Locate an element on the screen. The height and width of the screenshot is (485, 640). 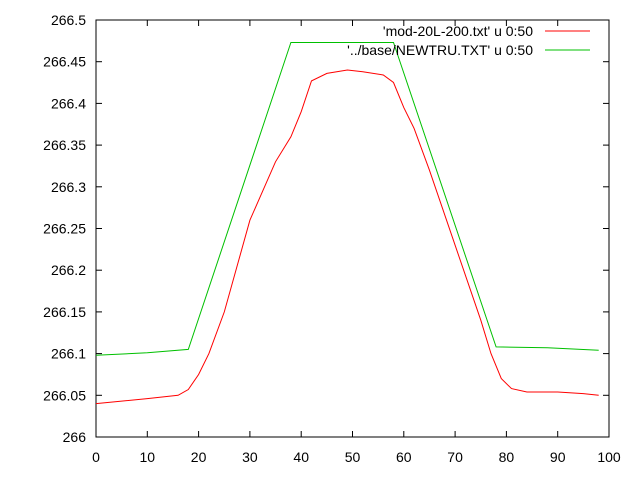
y-tick-label: 266.45 is located at coordinates (64, 62).